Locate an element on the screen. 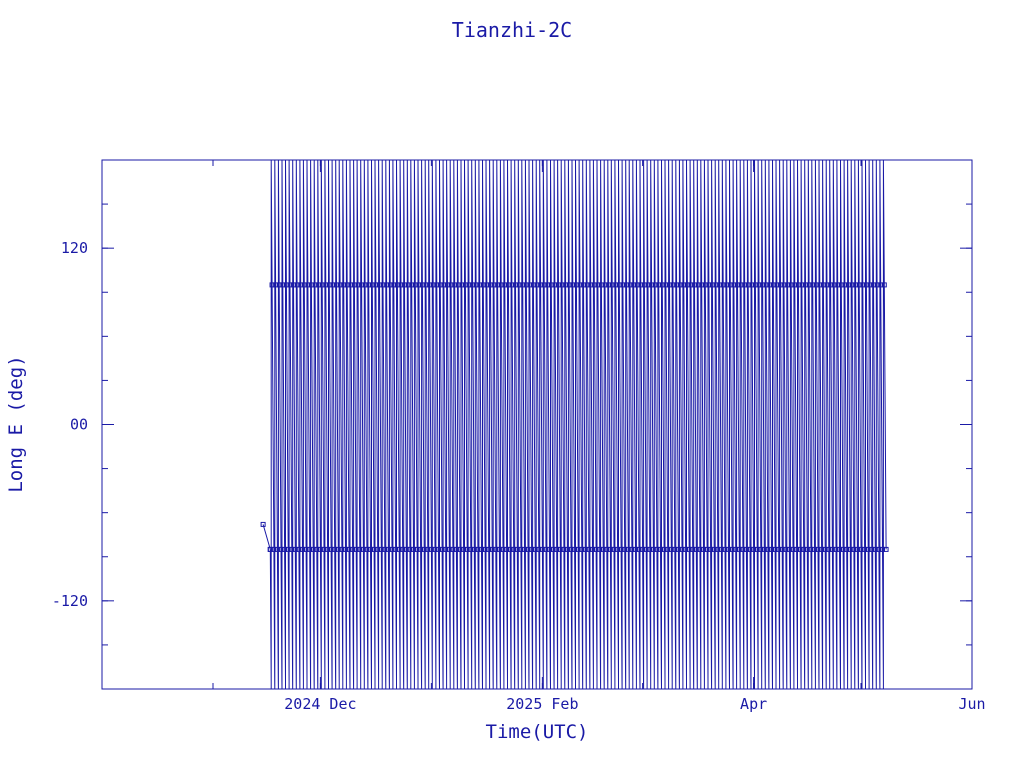  y-tick-label: -120 is located at coordinates (70, 601).